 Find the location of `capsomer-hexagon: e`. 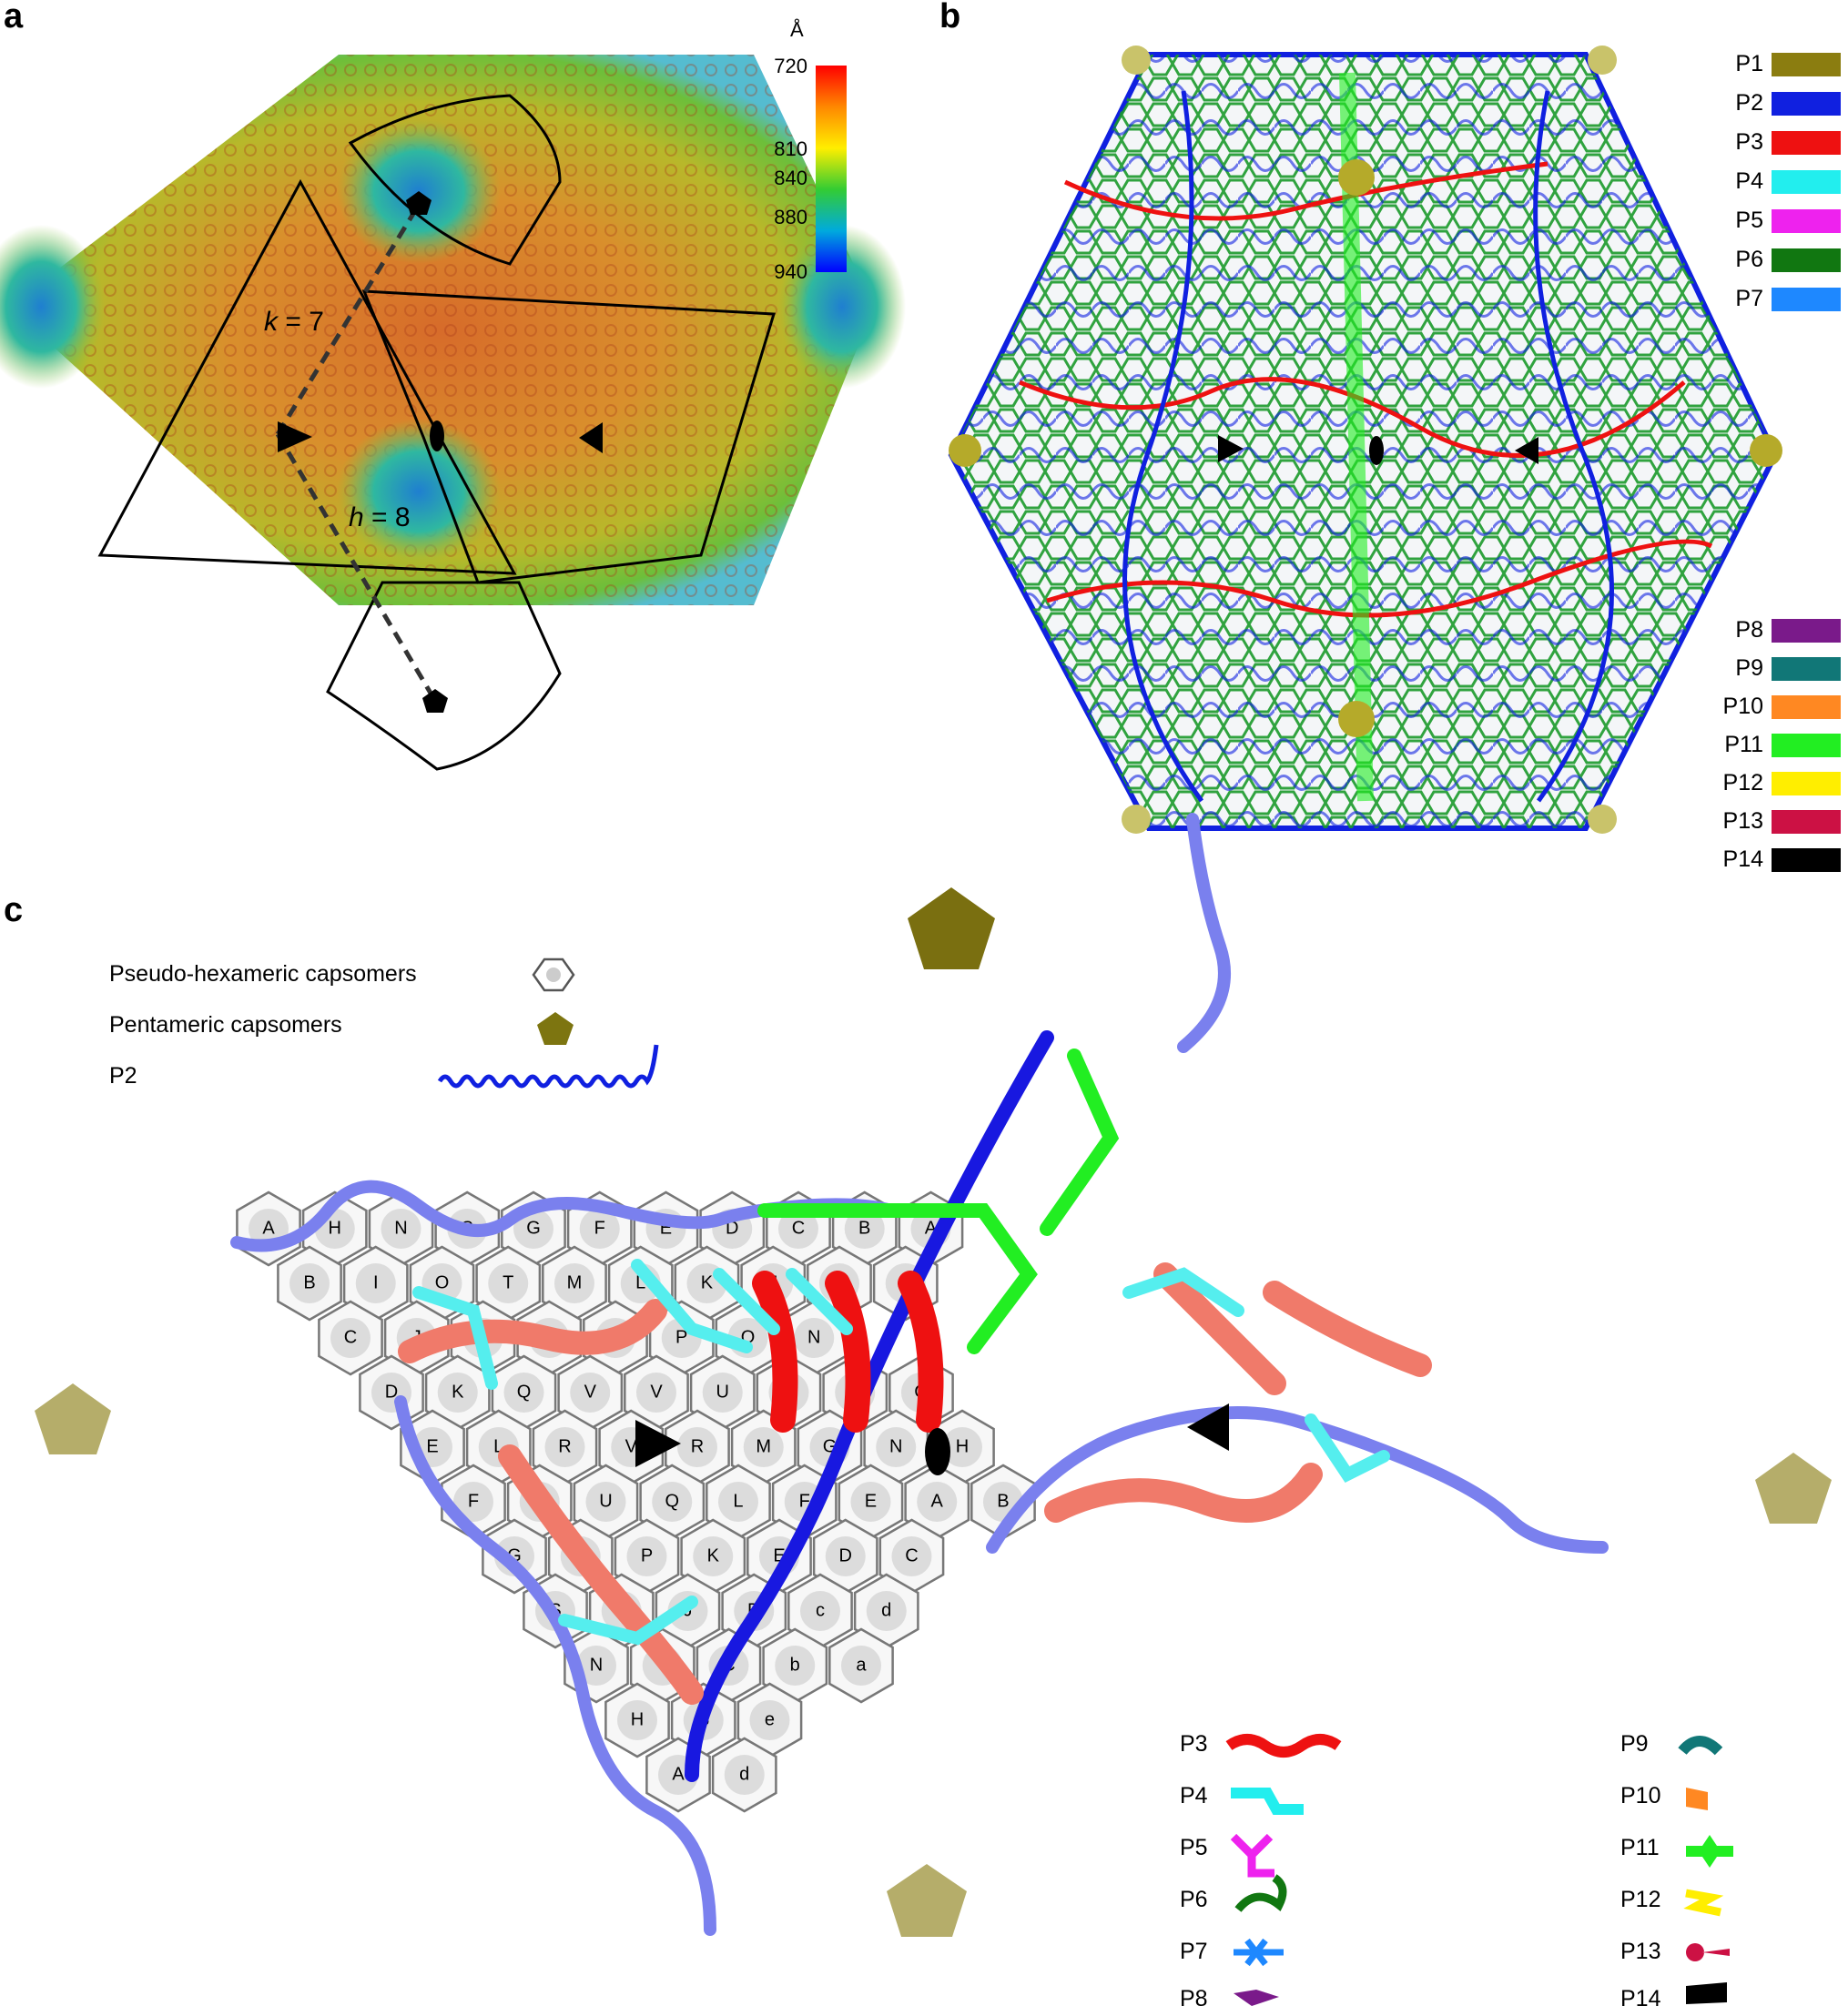

capsomer-hexagon: e is located at coordinates (769, 1720).